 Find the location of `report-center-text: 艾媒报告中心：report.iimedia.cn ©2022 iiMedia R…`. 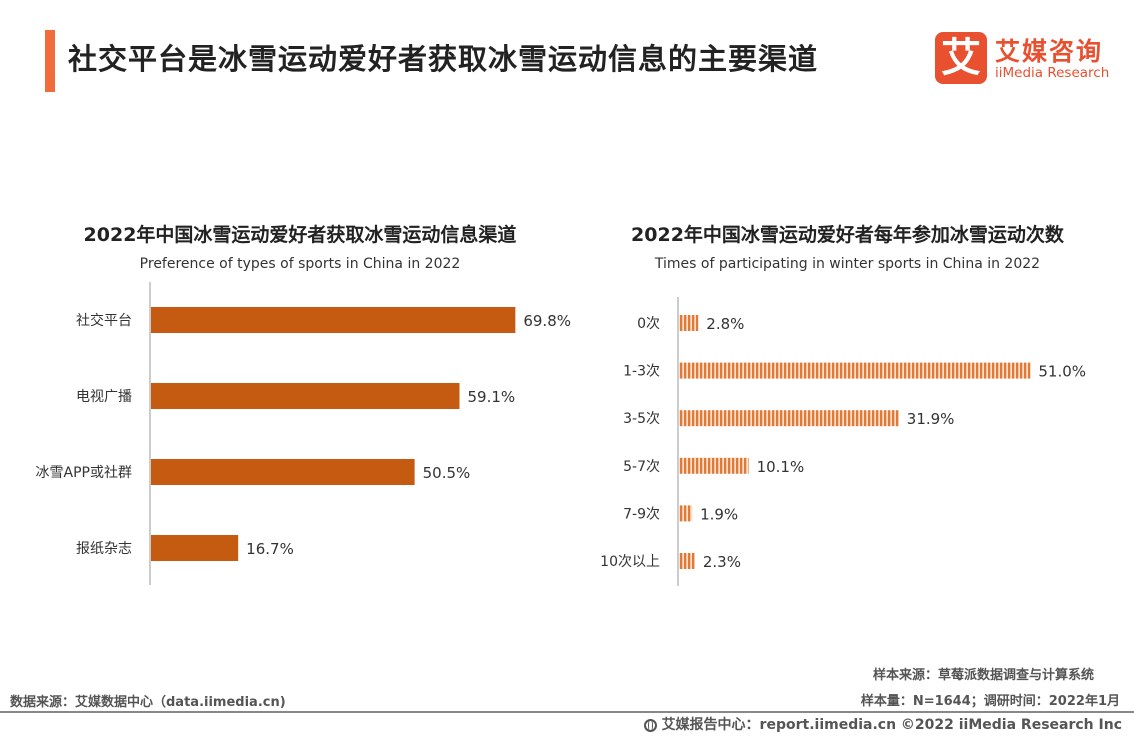

report-center-text: 艾媒报告中心：report.iimedia.cn ©2022 iiMedia R… is located at coordinates (891, 725).